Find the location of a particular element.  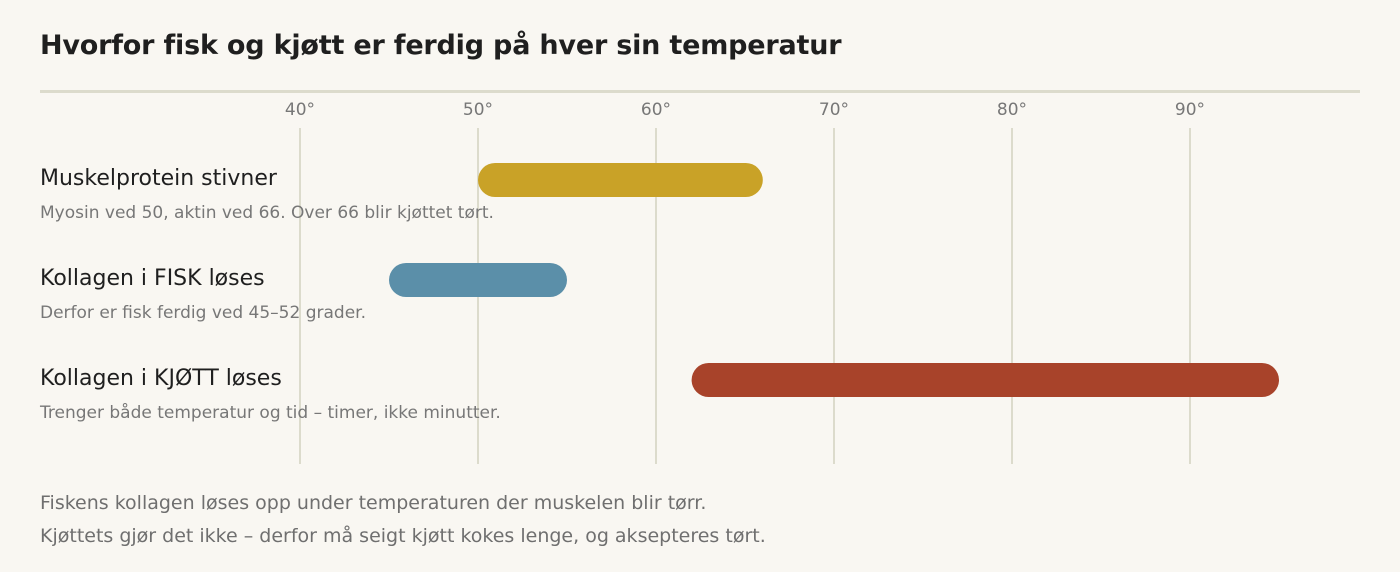

title-divider is located at coordinates (700, 91).